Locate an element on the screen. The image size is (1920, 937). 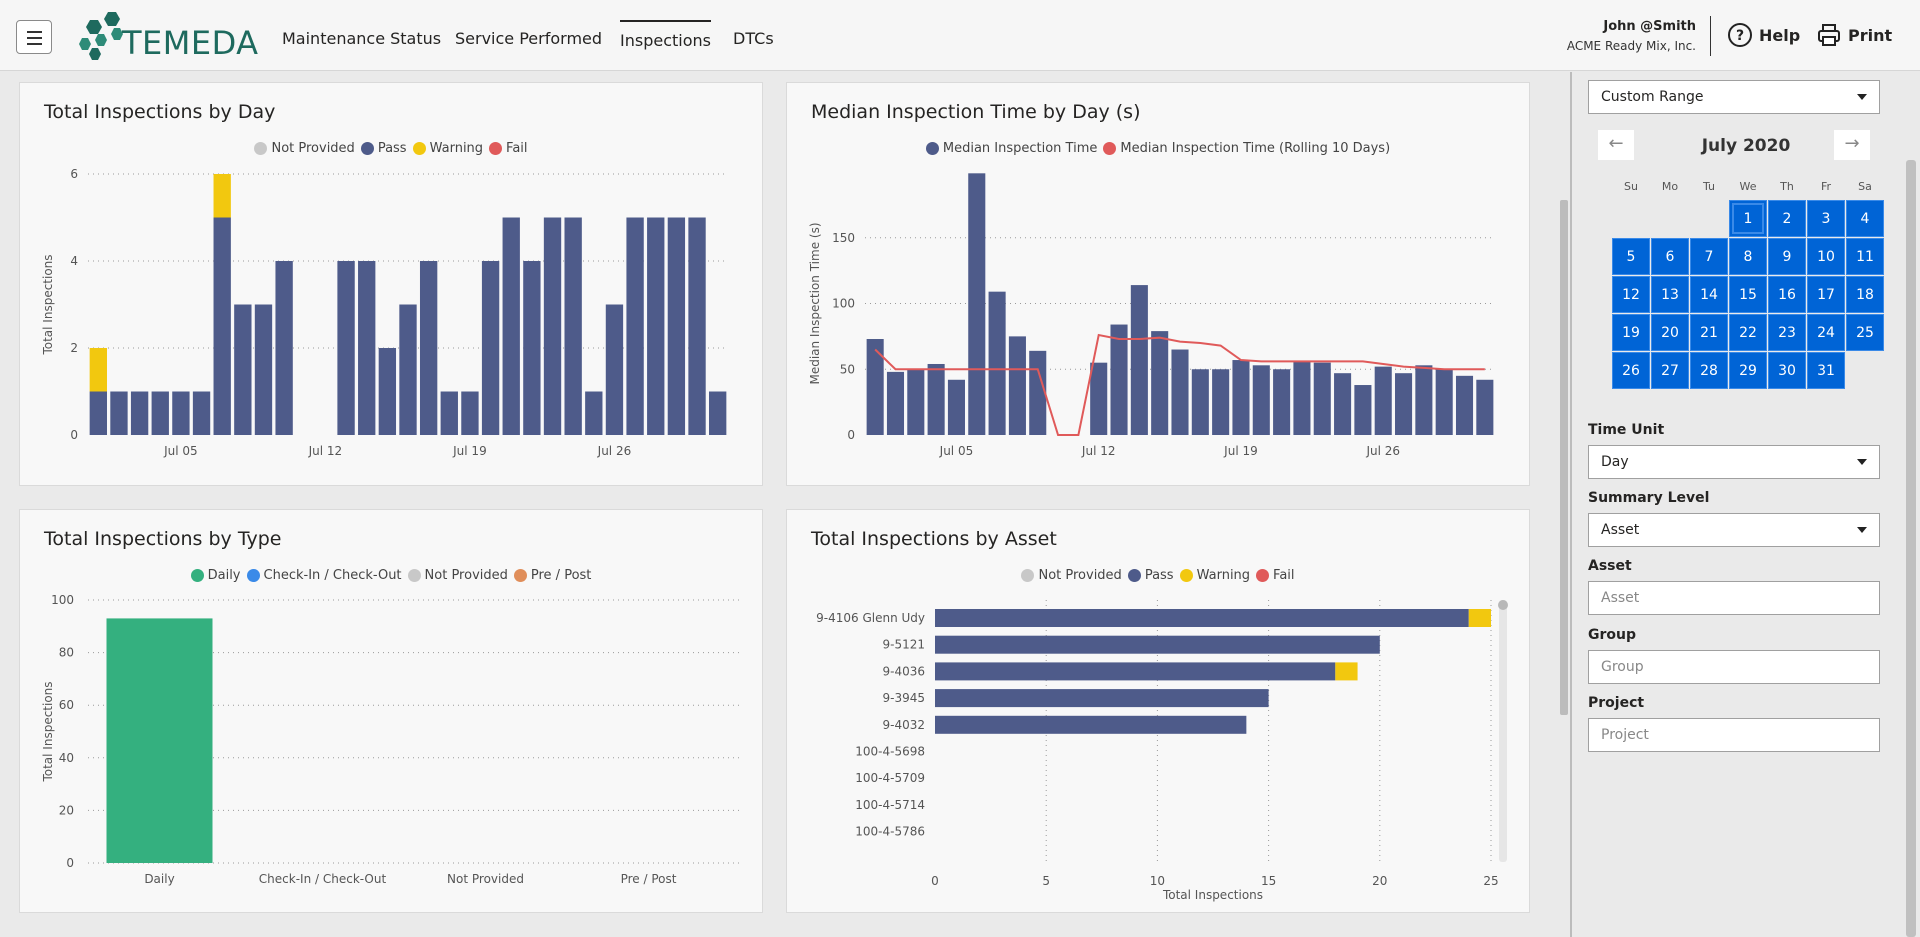
project-input is located at coordinates (1734, 735).